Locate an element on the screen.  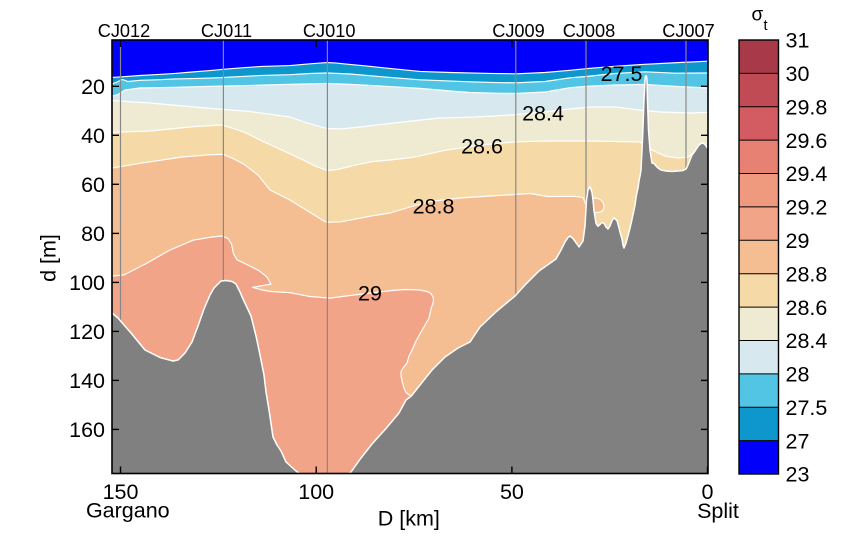
svg-text: Gargano is located at coordinates (128, 511).